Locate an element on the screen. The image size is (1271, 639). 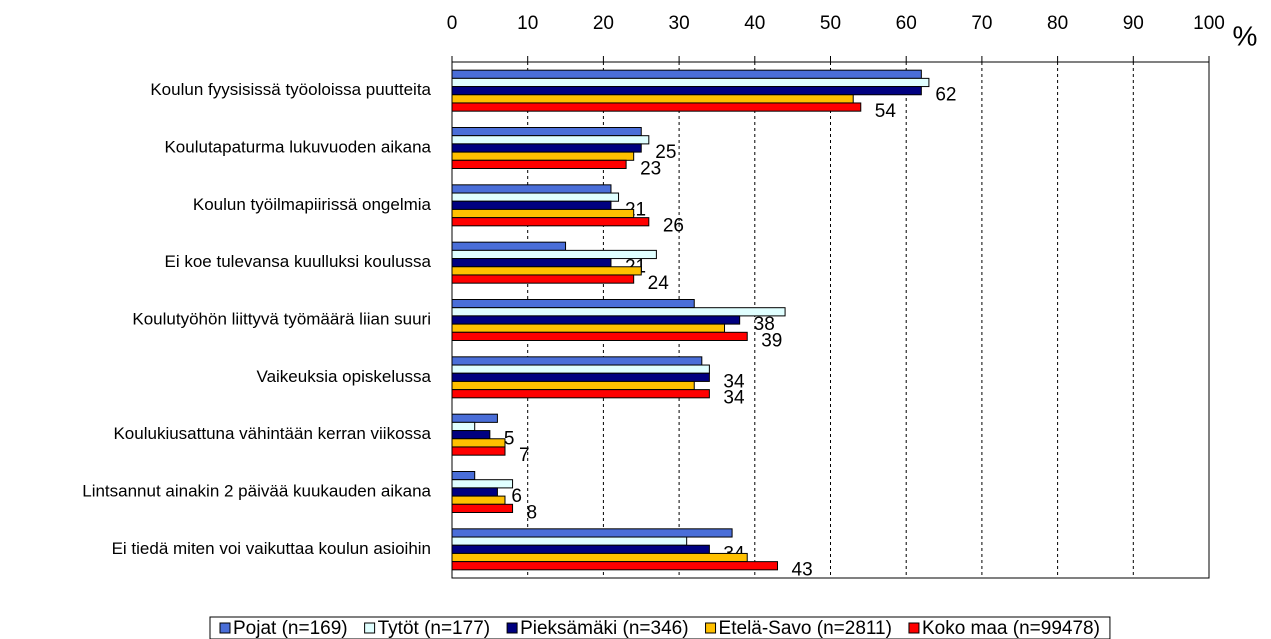
x-tick-label: 30 is located at coordinates (679, 23).